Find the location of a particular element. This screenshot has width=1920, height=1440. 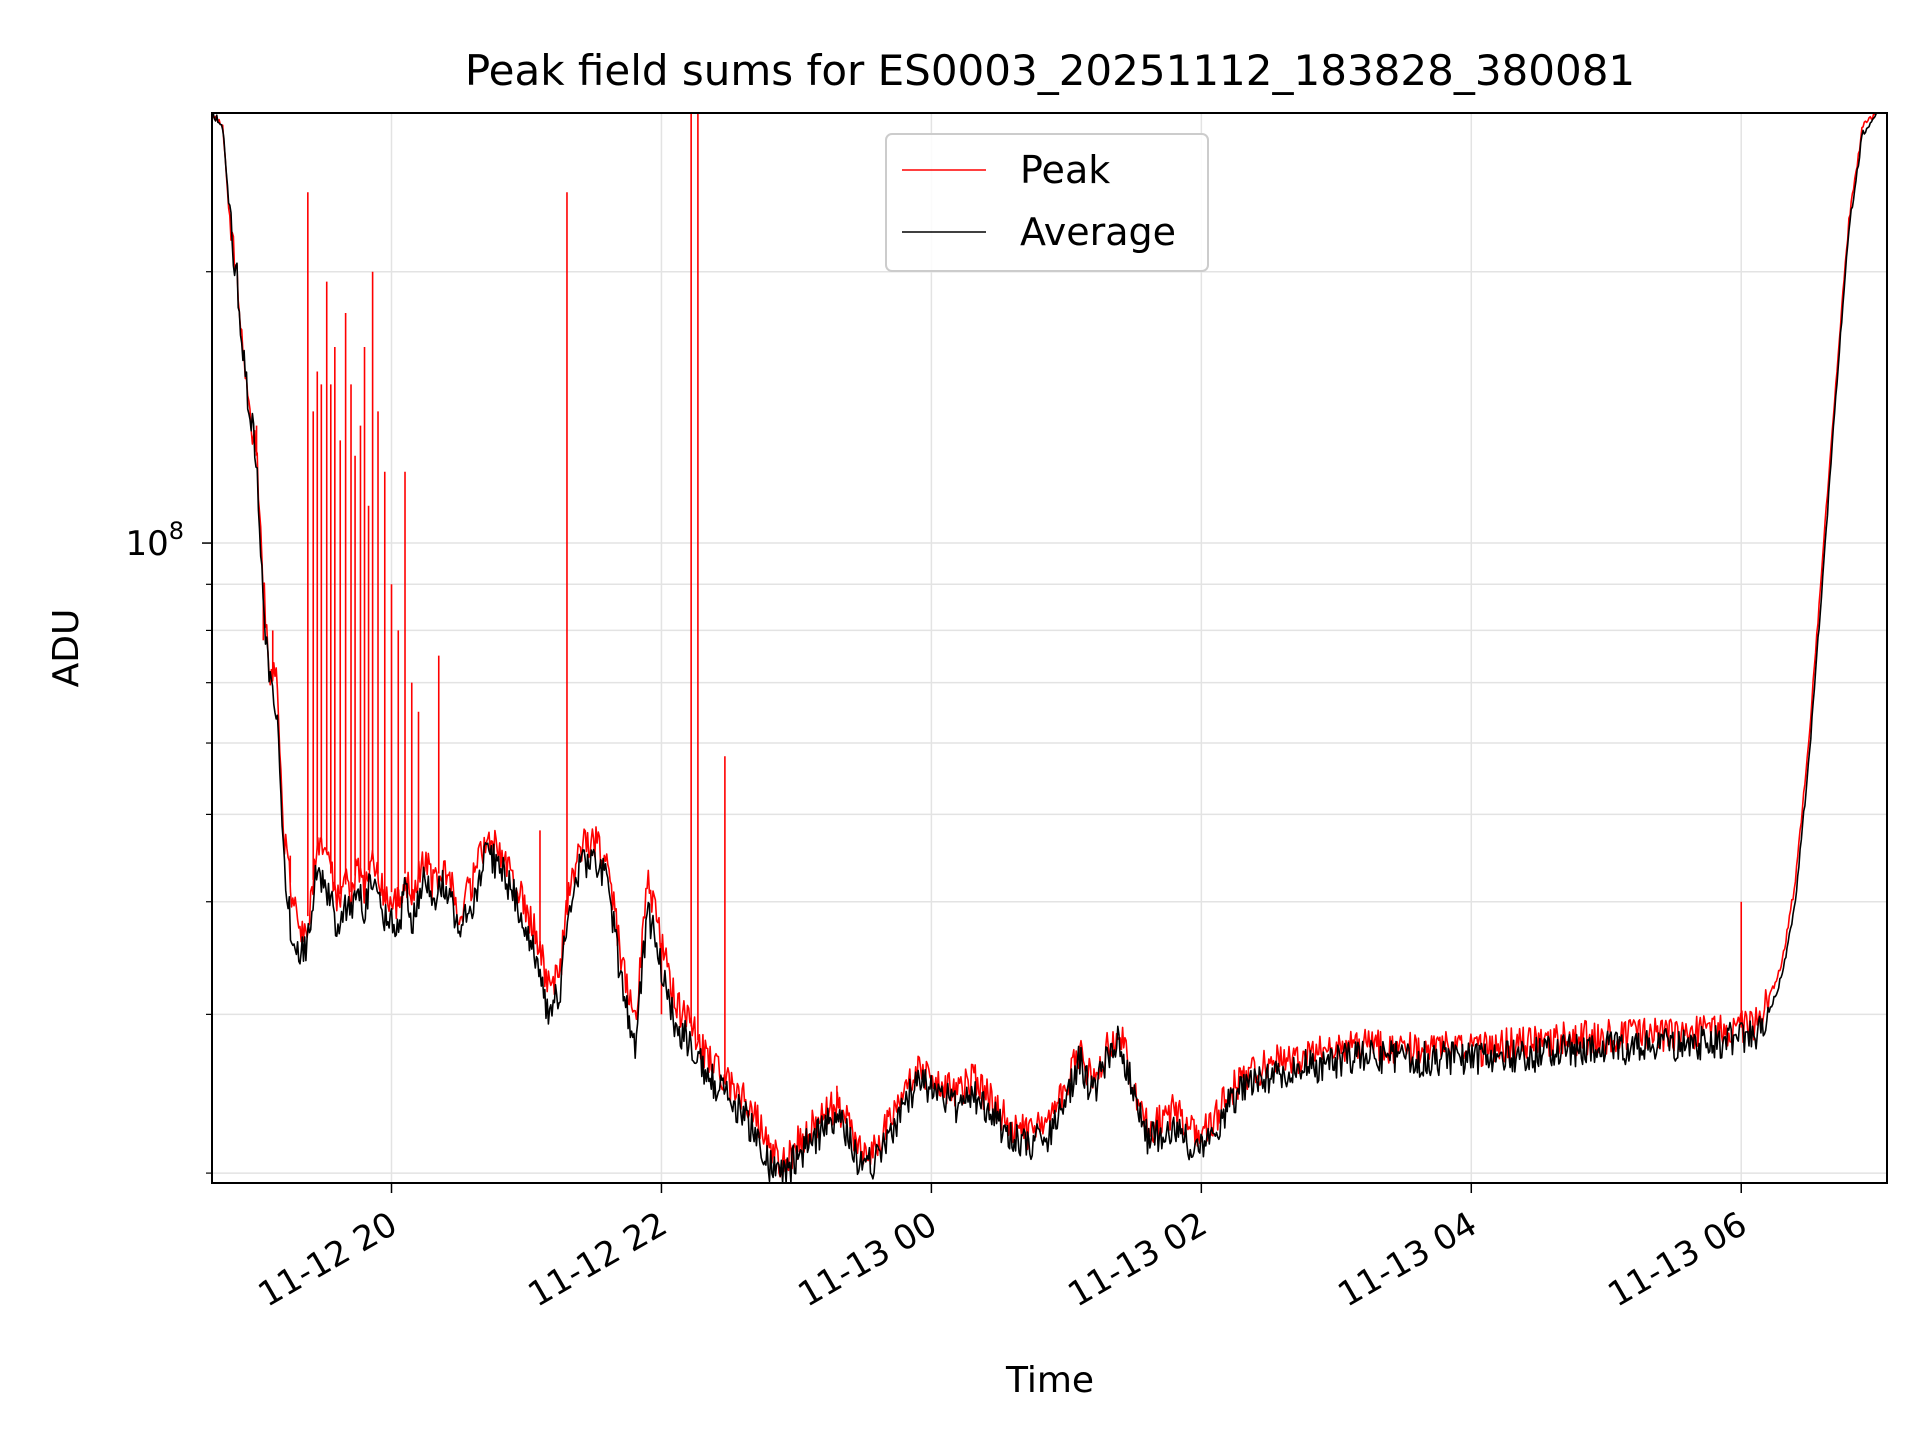

y-tick-label-1e8: 108 is located at coordinates (154, 540).